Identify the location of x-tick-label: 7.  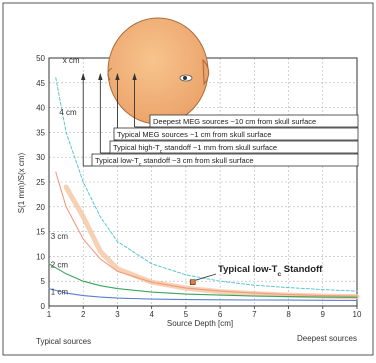
(254, 314).